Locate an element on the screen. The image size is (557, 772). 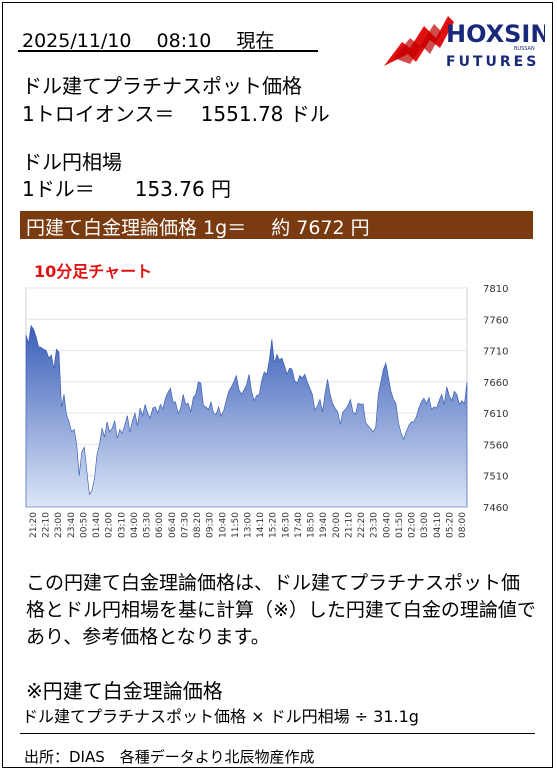
theoretical-price-band is located at coordinates (276, 225).